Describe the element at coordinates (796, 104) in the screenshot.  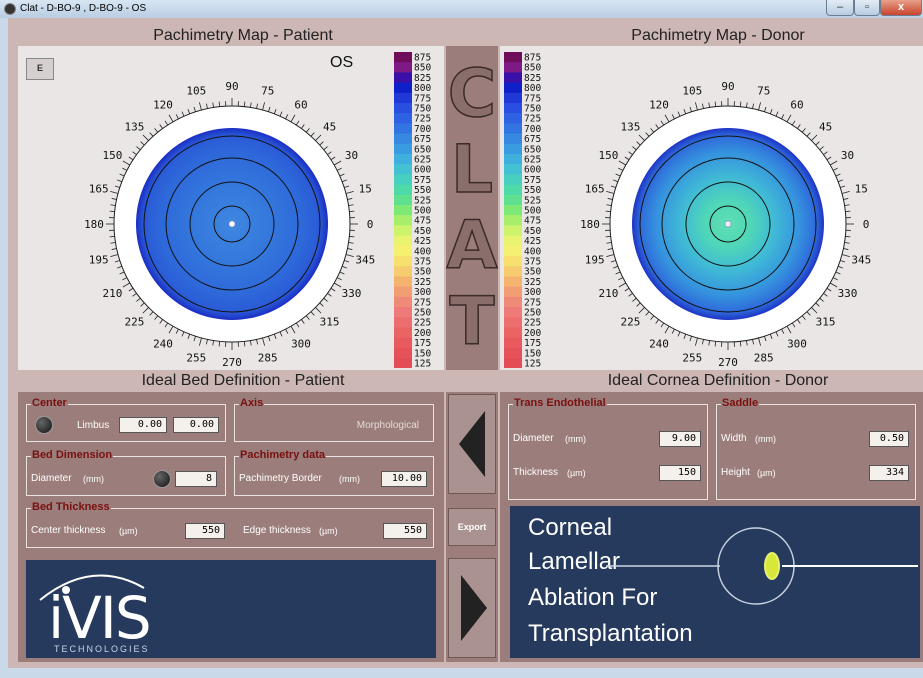
I see `donor-angle-label: 60` at that location.